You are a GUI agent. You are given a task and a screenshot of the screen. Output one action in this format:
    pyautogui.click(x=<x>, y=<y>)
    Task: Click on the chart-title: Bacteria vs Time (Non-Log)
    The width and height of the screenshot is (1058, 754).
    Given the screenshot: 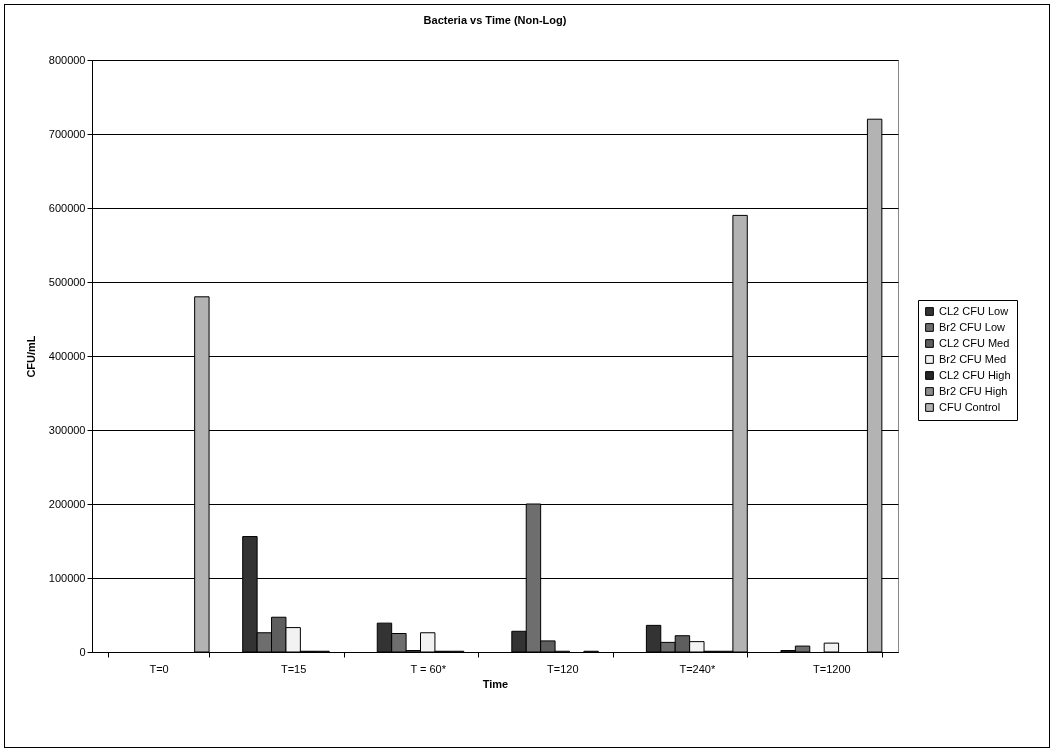 What is the action you would take?
    pyautogui.click(x=495, y=20)
    